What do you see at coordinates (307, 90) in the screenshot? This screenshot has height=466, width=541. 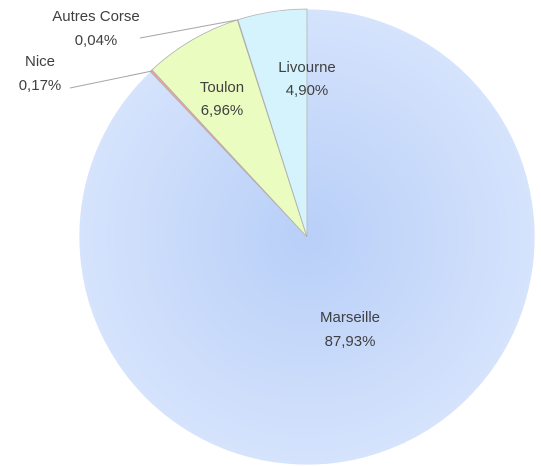 I see `slice-value: 4,90%` at bounding box center [307, 90].